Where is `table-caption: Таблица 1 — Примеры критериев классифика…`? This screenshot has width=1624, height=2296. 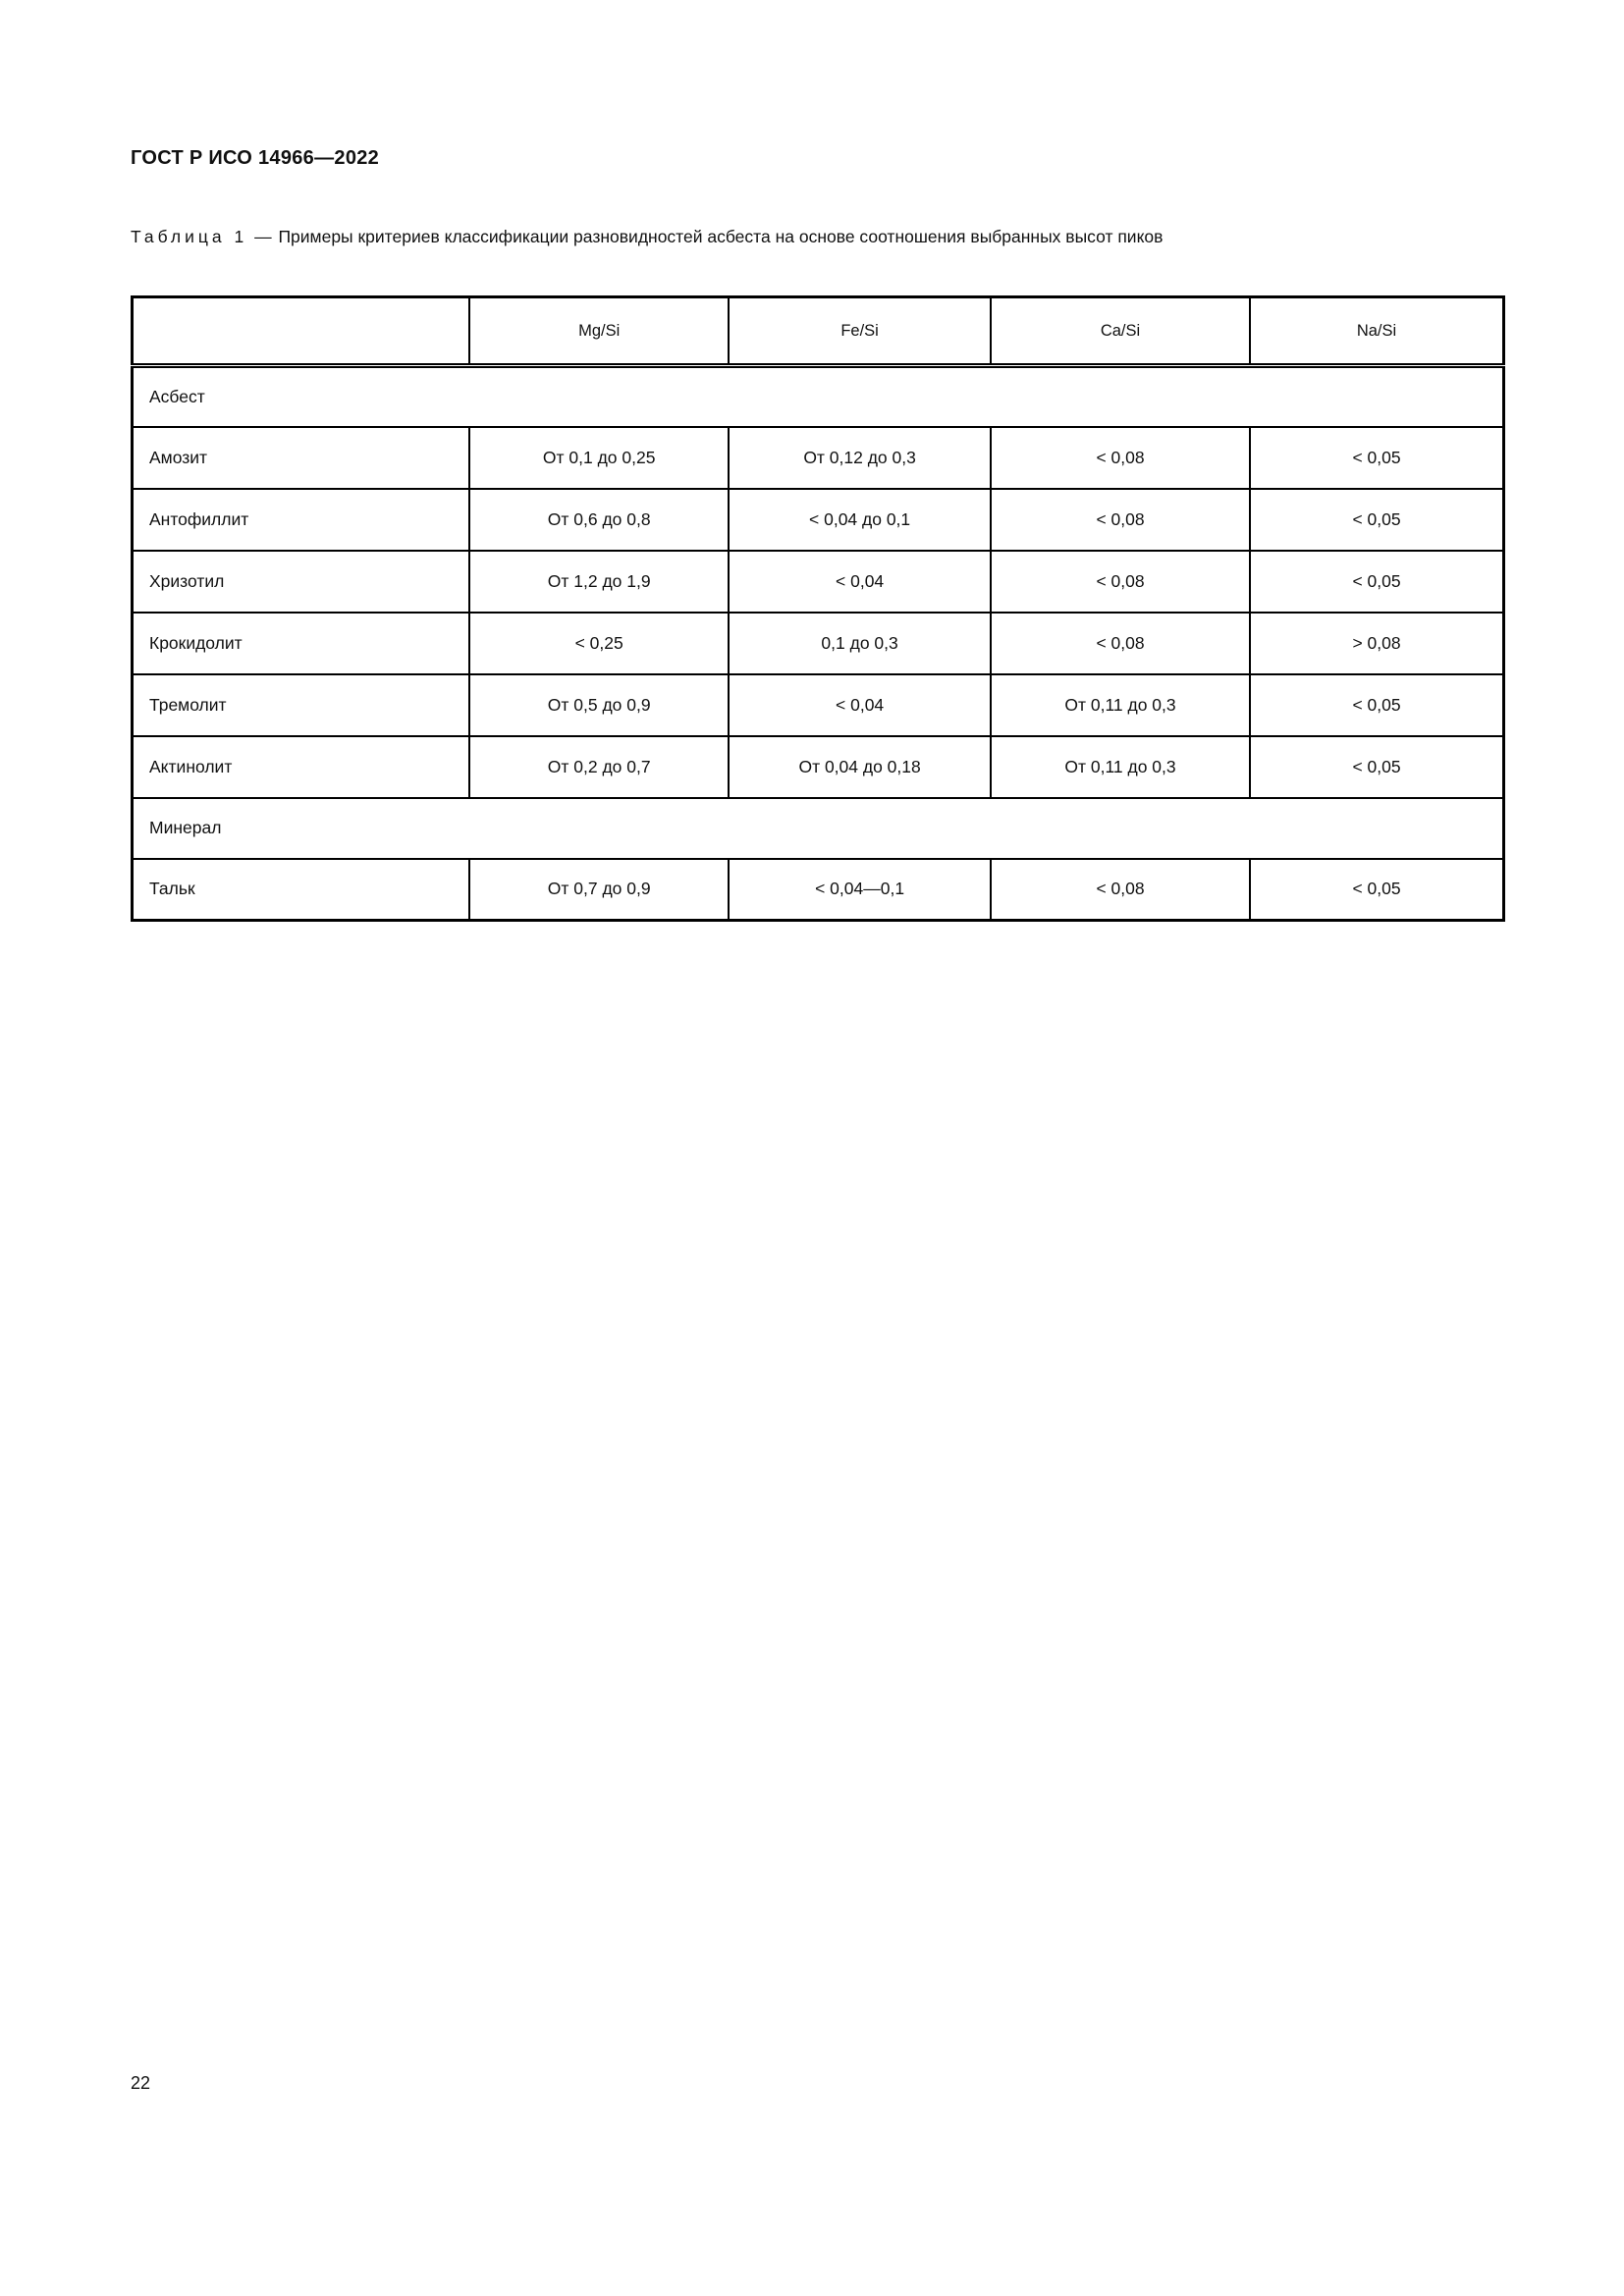 table-caption: Таблица 1 — Примеры критериев классифика… is located at coordinates (818, 236).